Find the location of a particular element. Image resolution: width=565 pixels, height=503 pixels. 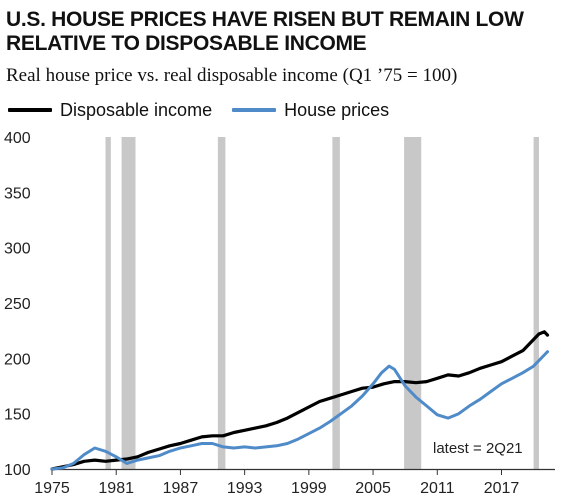

y-tick-label: 150 is located at coordinates (17, 415).